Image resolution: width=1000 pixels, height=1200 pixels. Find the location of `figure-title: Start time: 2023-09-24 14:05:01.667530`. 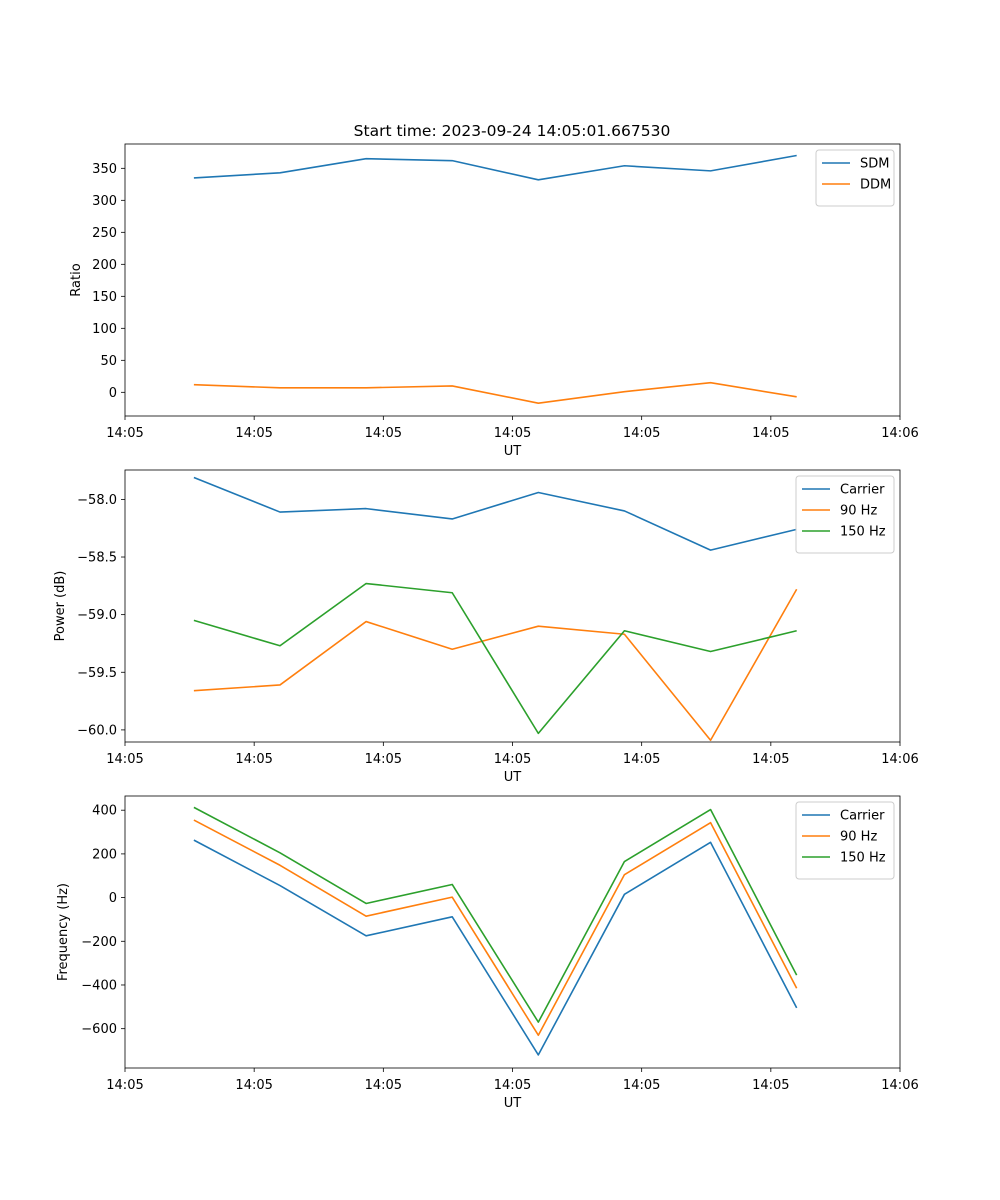

figure-title: Start time: 2023-09-24 14:05:01.667530 is located at coordinates (512, 131).